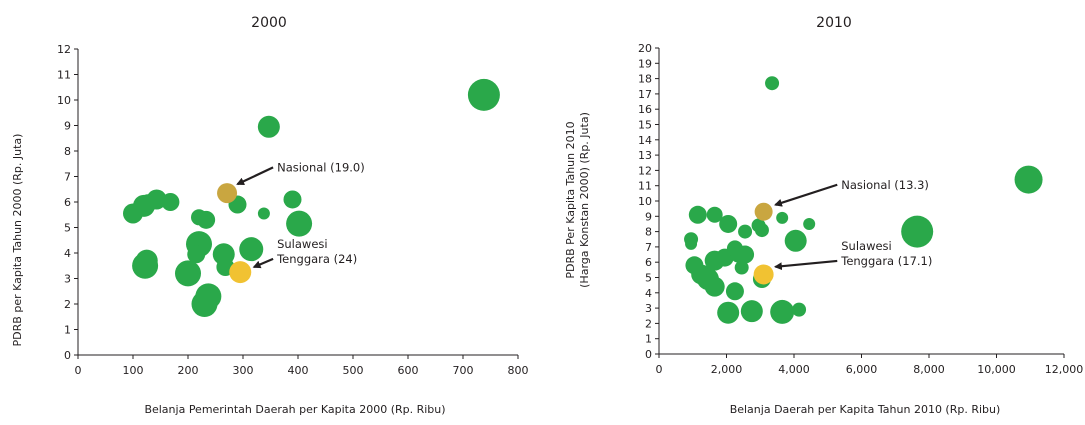 This screenshot has width=1085, height=425. Describe the element at coordinates (645, 63) in the screenshot. I see `y-tick-label: 19` at that location.